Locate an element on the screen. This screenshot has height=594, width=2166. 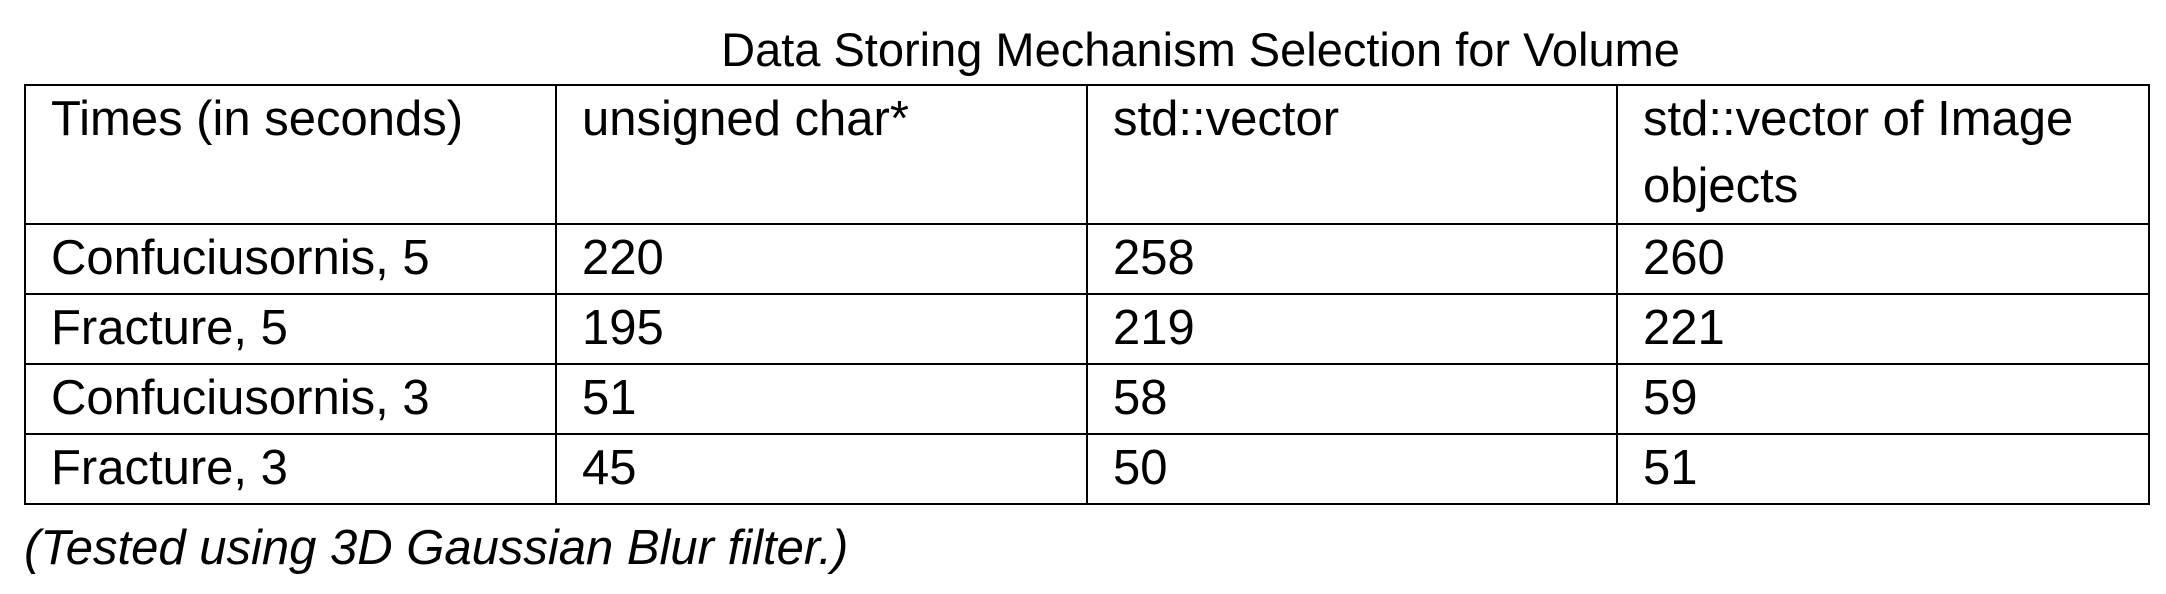
value-cell: 50 is located at coordinates (1352, 469).